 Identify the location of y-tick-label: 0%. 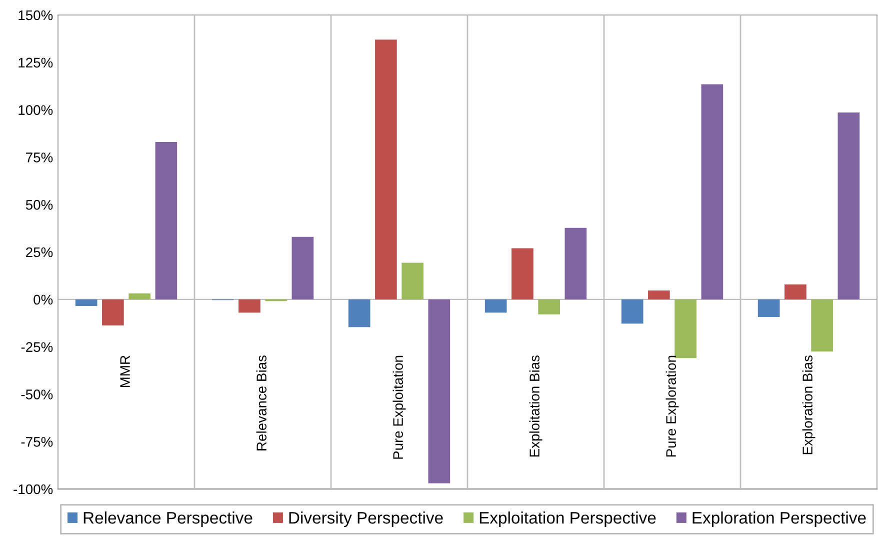
(43, 299).